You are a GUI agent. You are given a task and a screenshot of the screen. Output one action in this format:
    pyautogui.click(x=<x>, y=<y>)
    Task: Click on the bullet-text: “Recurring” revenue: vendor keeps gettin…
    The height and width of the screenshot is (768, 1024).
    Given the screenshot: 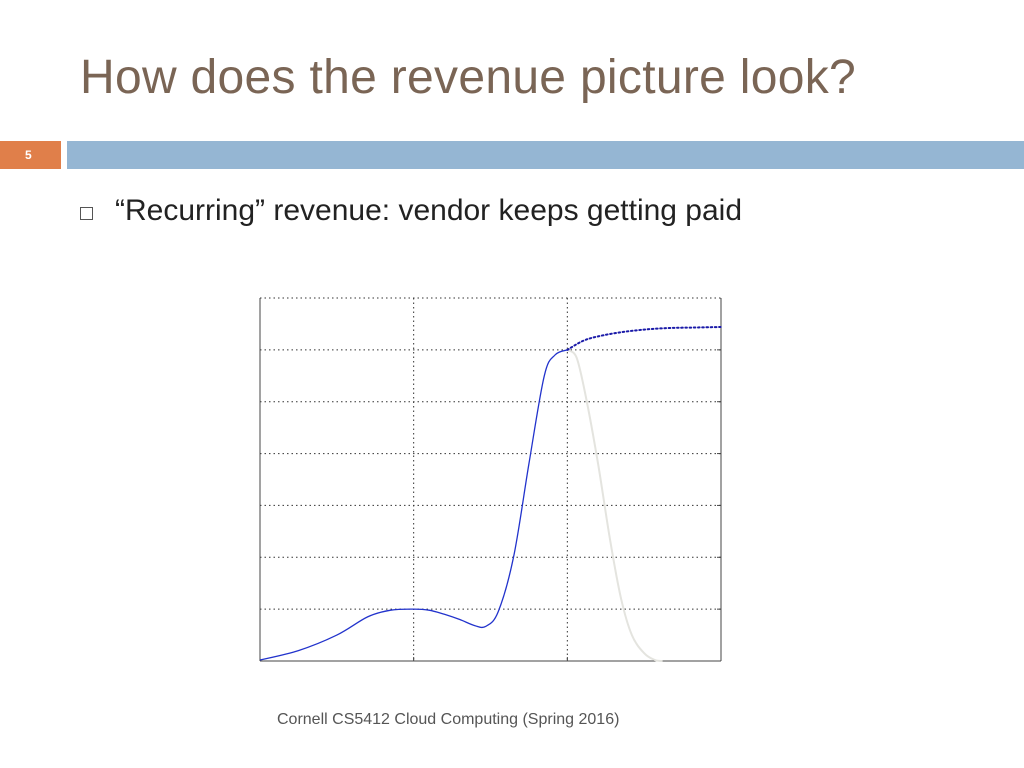 What is the action you would take?
    pyautogui.click(x=429, y=210)
    